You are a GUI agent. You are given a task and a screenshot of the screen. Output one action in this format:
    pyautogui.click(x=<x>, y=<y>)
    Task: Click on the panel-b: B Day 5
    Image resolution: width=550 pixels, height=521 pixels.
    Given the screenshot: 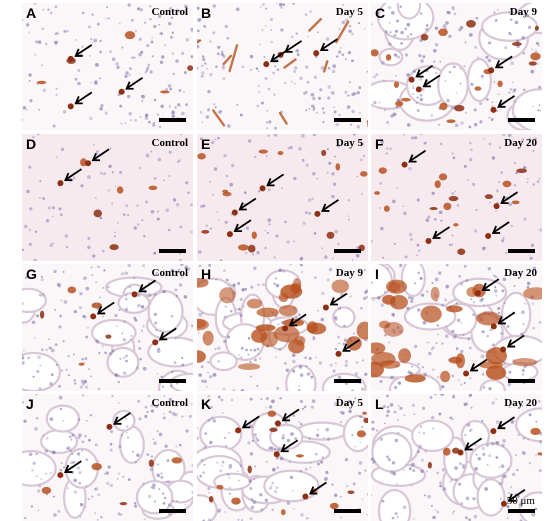 What is the action you would take?
    pyautogui.click(x=282, y=66)
    